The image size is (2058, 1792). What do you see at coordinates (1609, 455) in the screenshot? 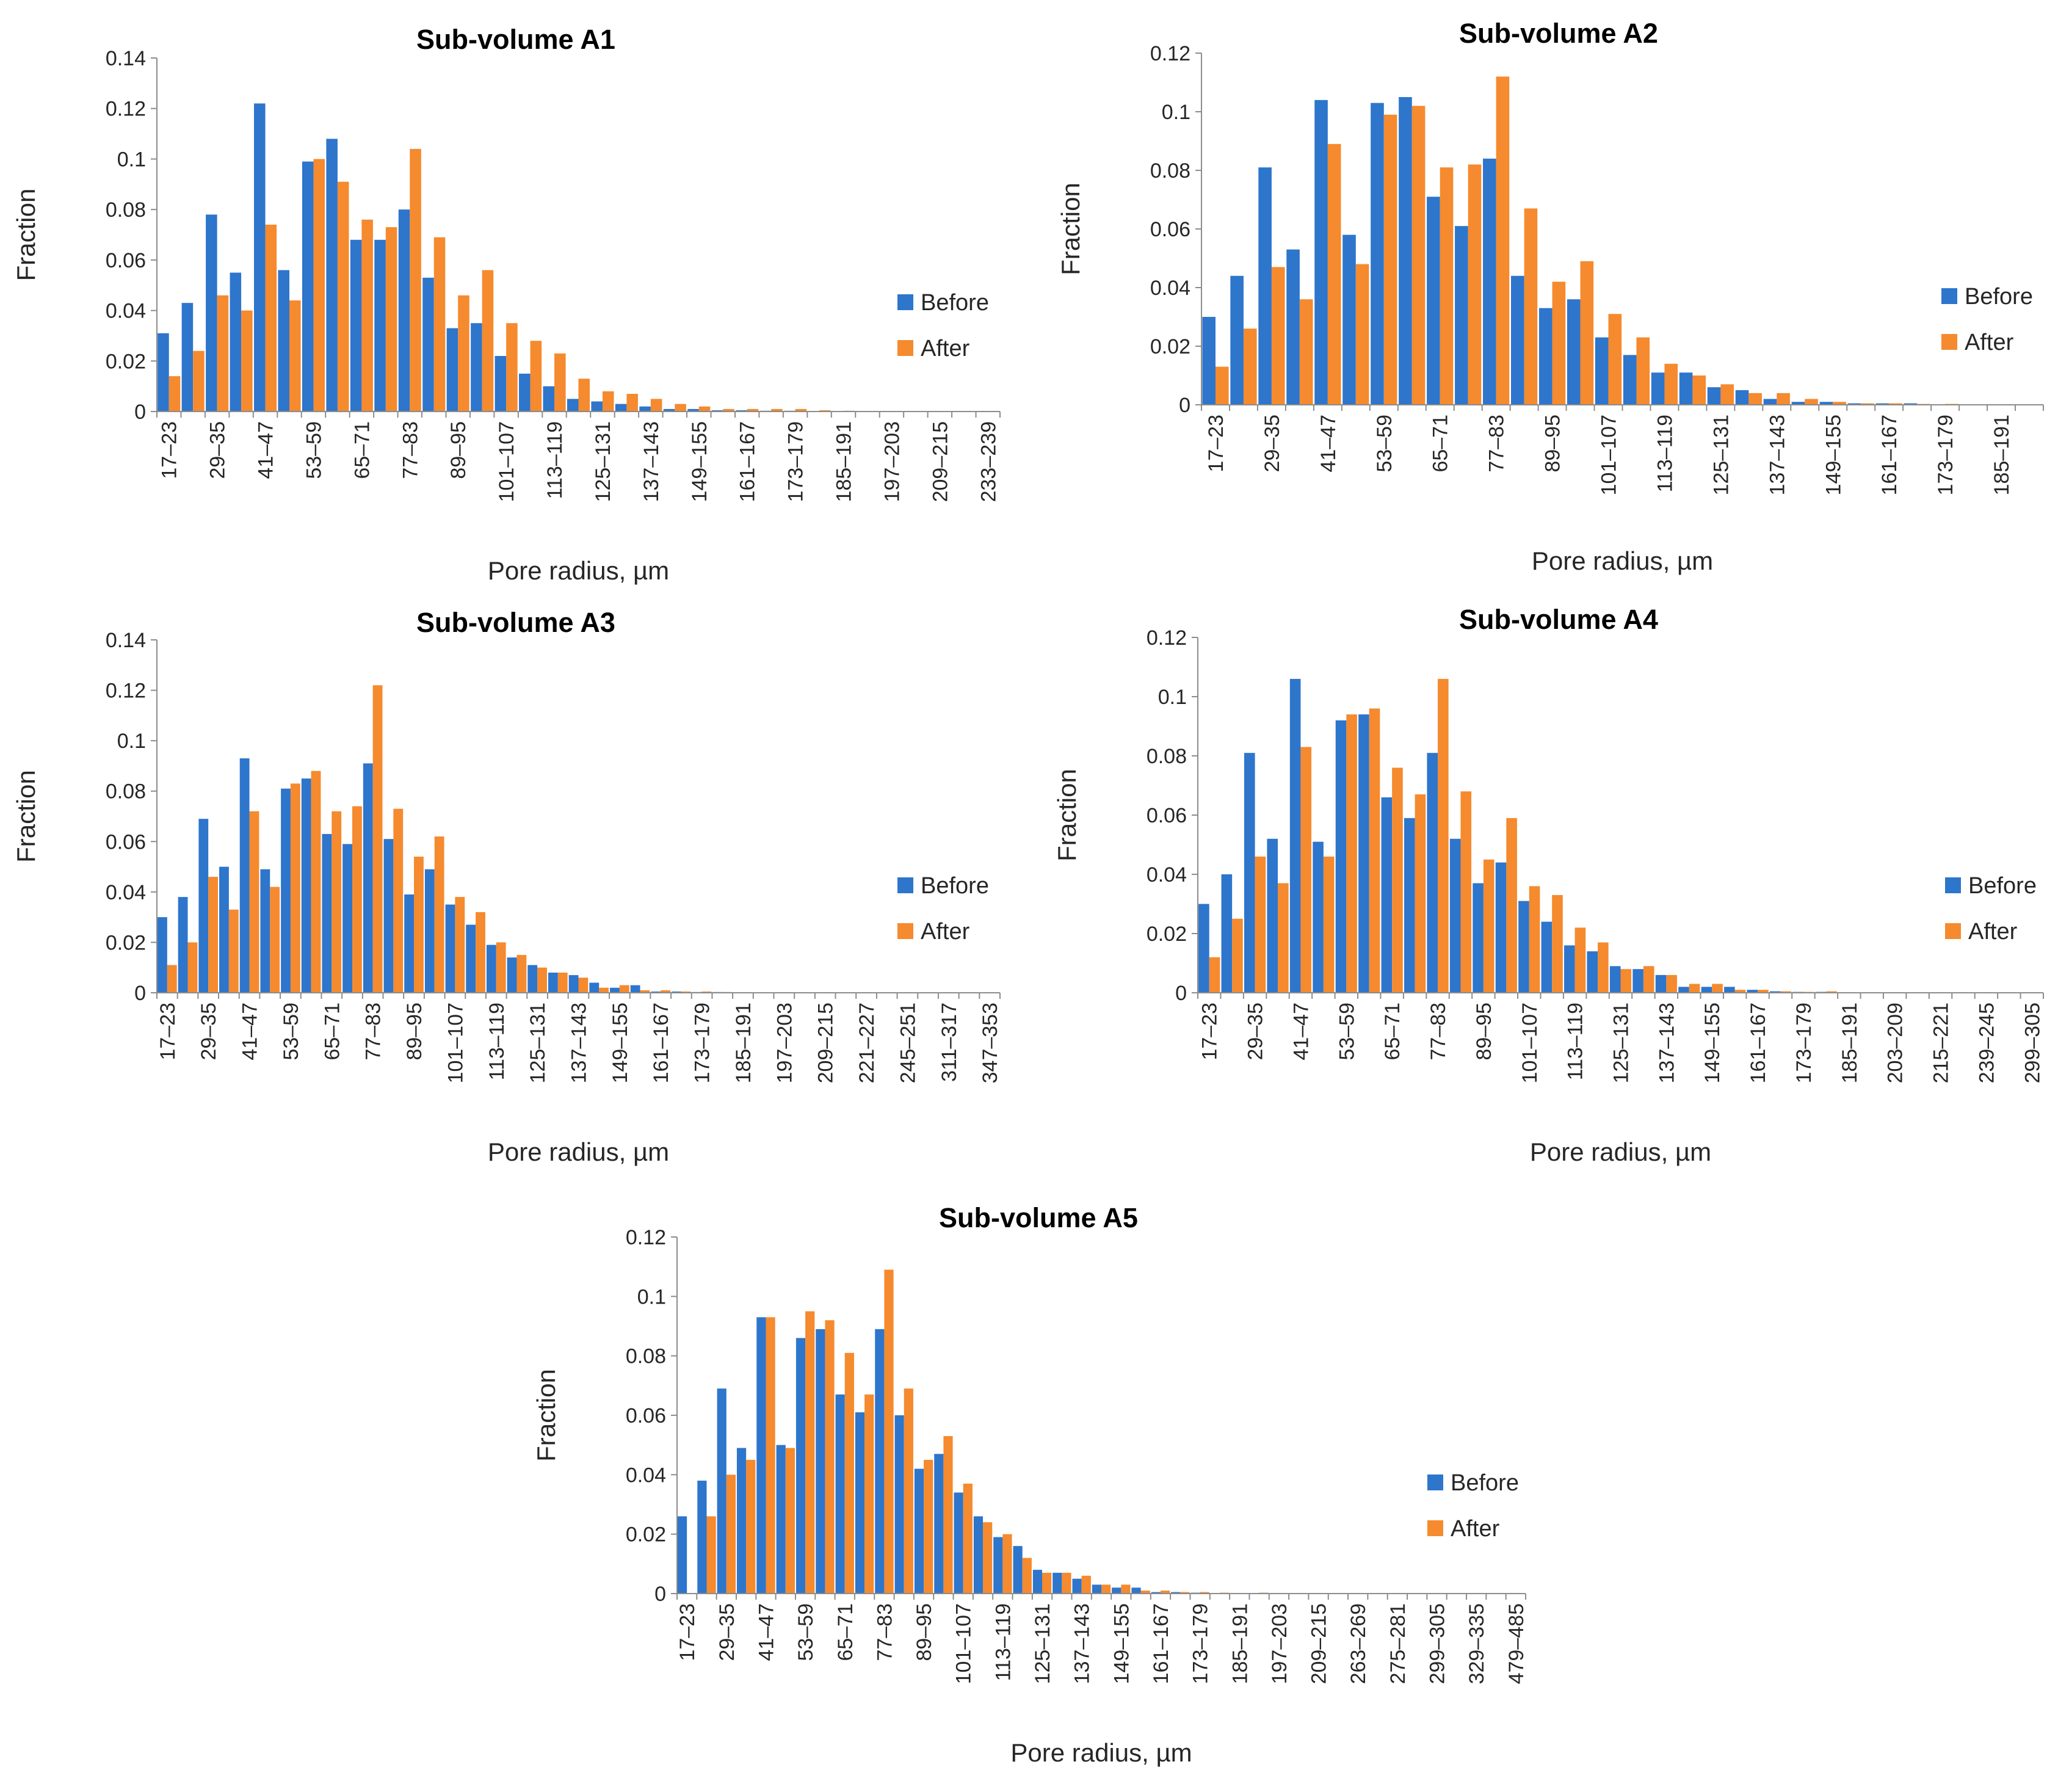
I see `x-tick-label: 101–107` at bounding box center [1609, 455].